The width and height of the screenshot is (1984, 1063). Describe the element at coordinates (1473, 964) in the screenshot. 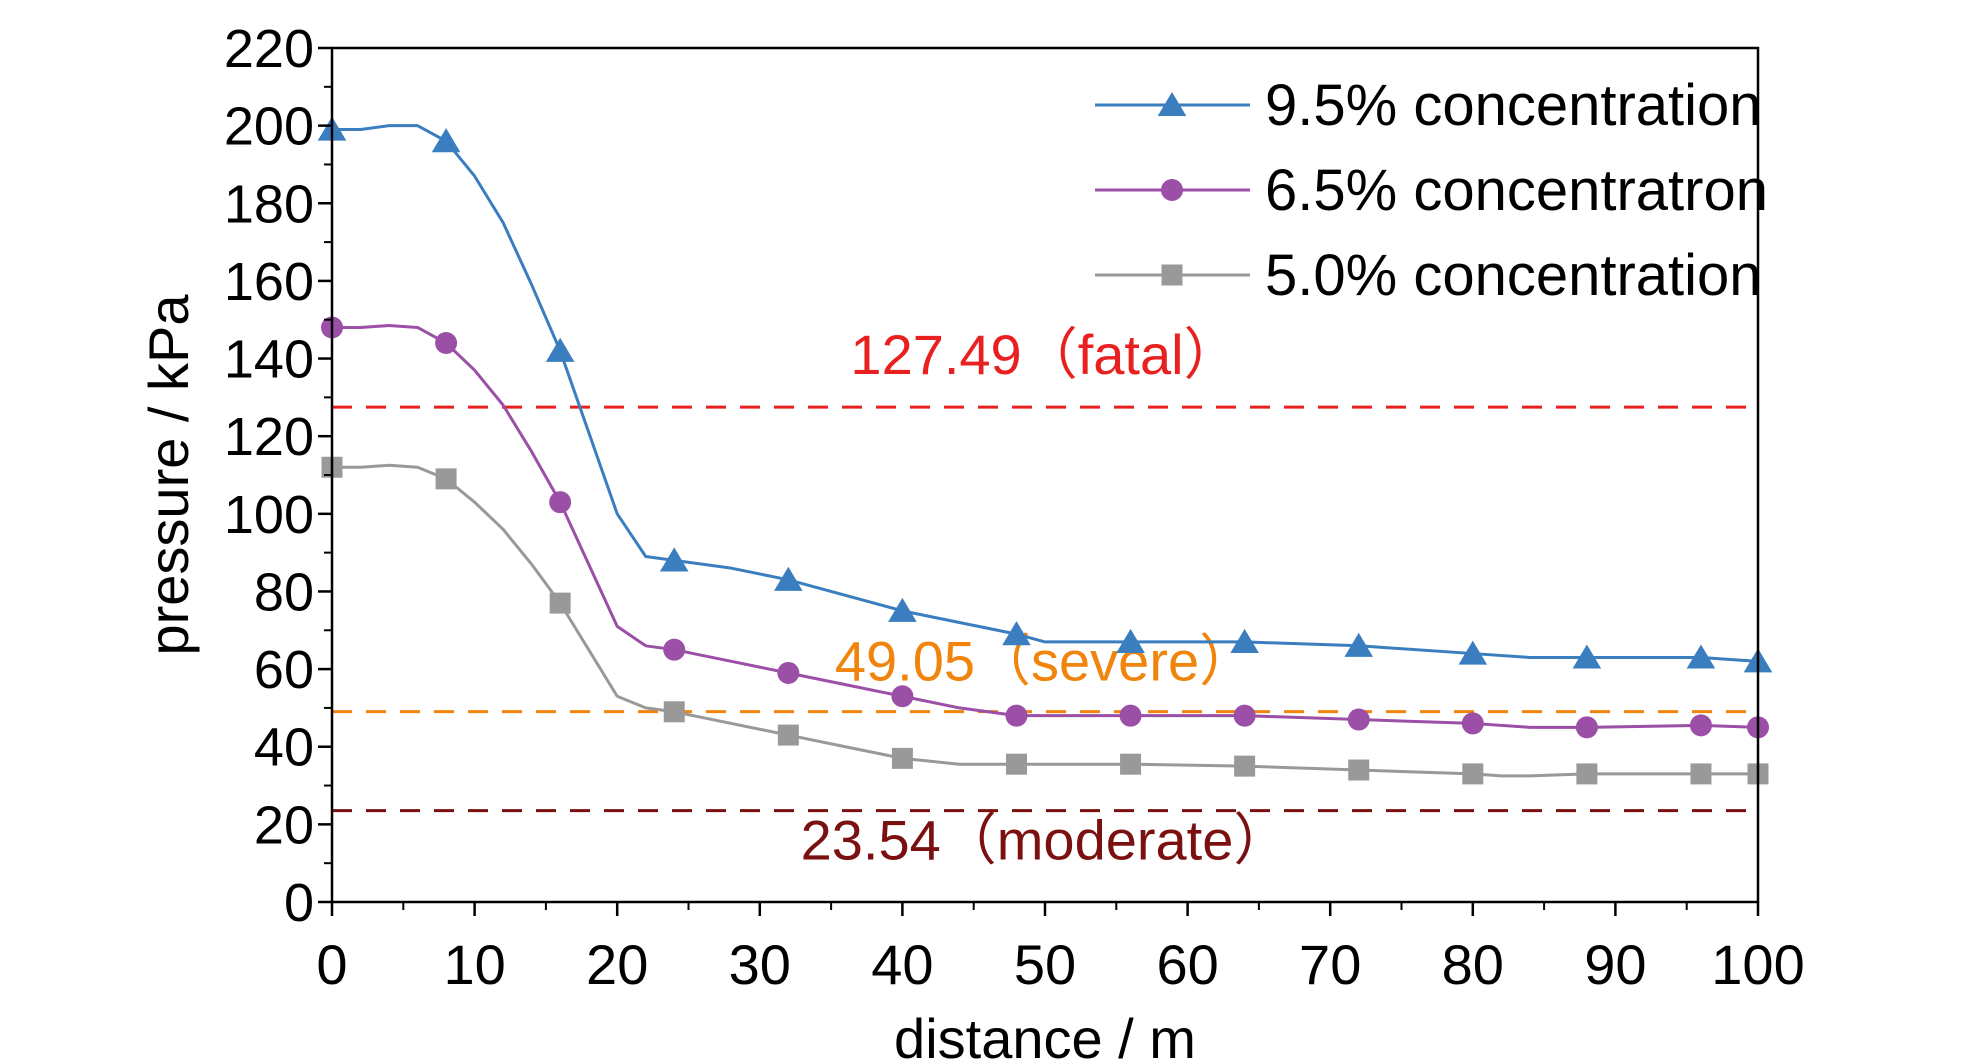

I see `x-tick-label: 80` at that location.